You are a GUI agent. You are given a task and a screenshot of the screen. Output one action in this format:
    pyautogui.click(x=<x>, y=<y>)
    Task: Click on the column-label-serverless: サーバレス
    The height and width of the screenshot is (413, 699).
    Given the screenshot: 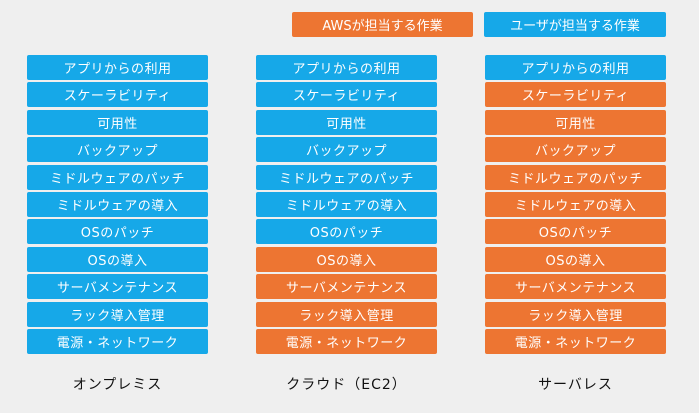 What is the action you would take?
    pyautogui.click(x=575, y=385)
    